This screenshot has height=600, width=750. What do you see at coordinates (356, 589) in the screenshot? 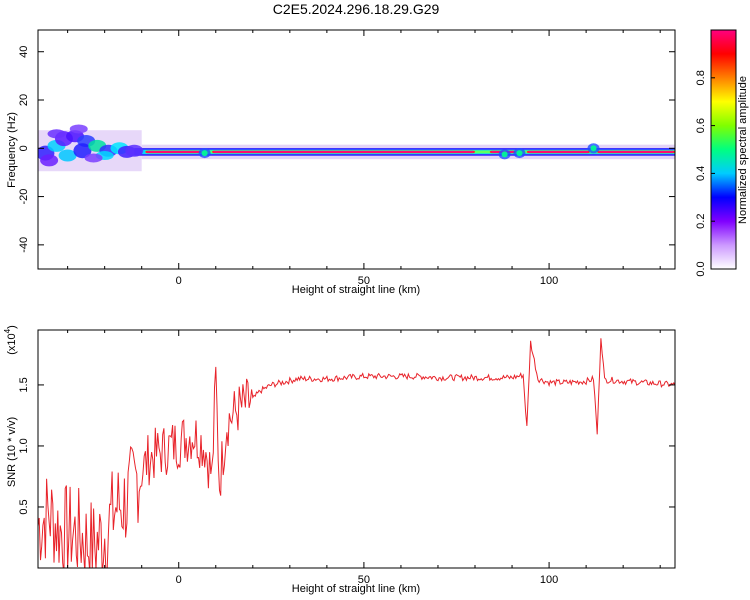
I see `snr-x-axis-label: Height of straight line (km)` at bounding box center [356, 589].